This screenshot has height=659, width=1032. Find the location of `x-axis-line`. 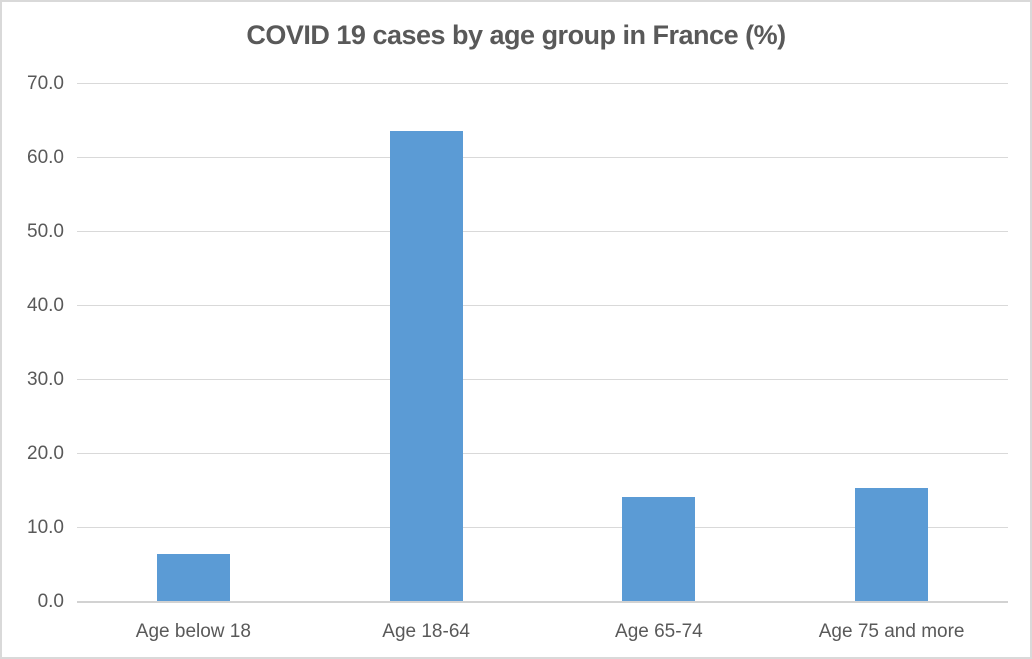

x-axis-line is located at coordinates (542, 602).